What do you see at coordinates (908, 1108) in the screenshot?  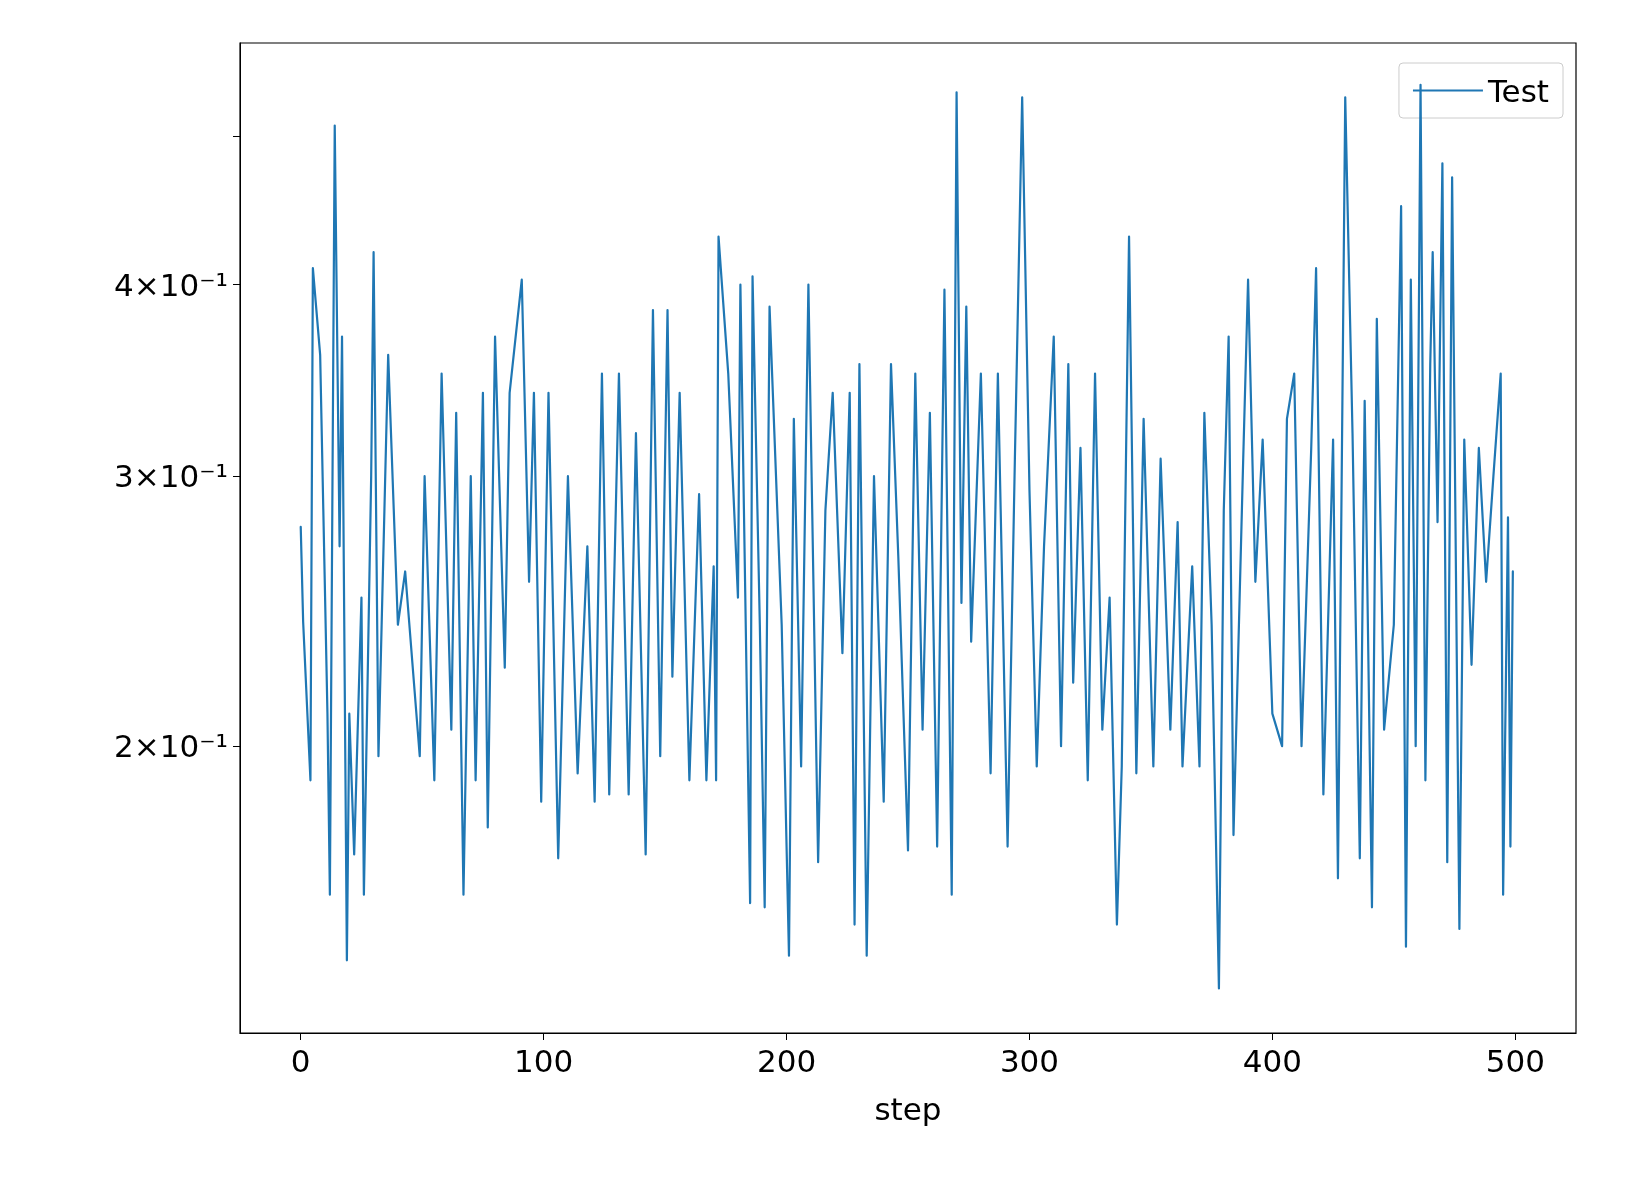 I see `x-axis-title: step` at bounding box center [908, 1108].